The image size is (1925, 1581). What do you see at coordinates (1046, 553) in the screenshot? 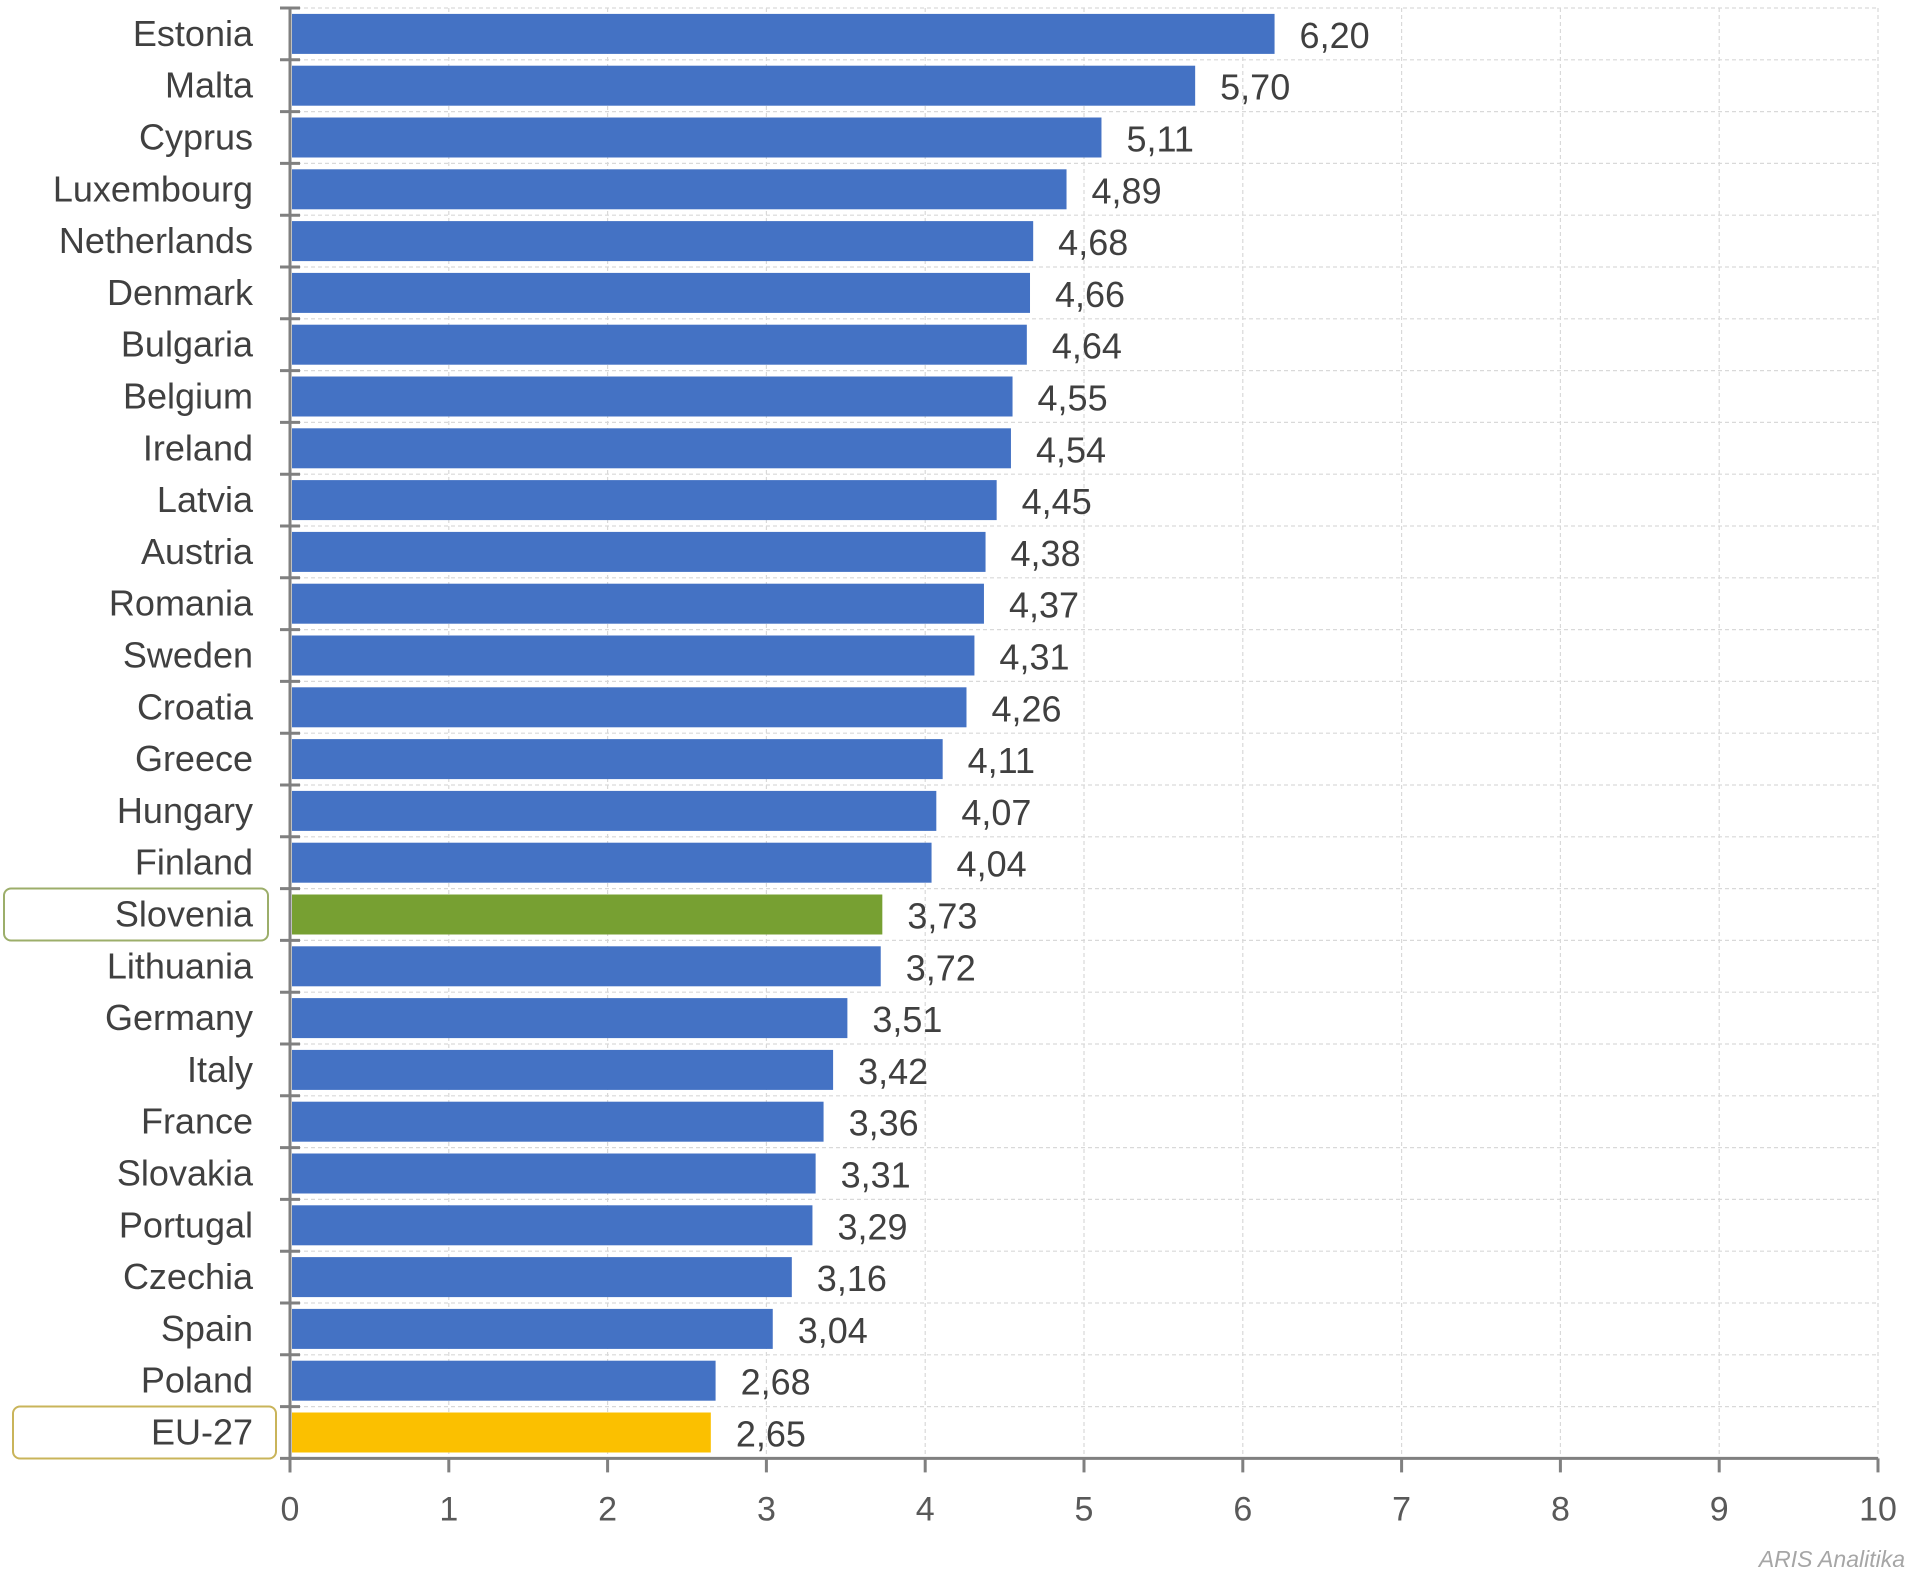
I see `value-label: 4,38` at bounding box center [1046, 553].